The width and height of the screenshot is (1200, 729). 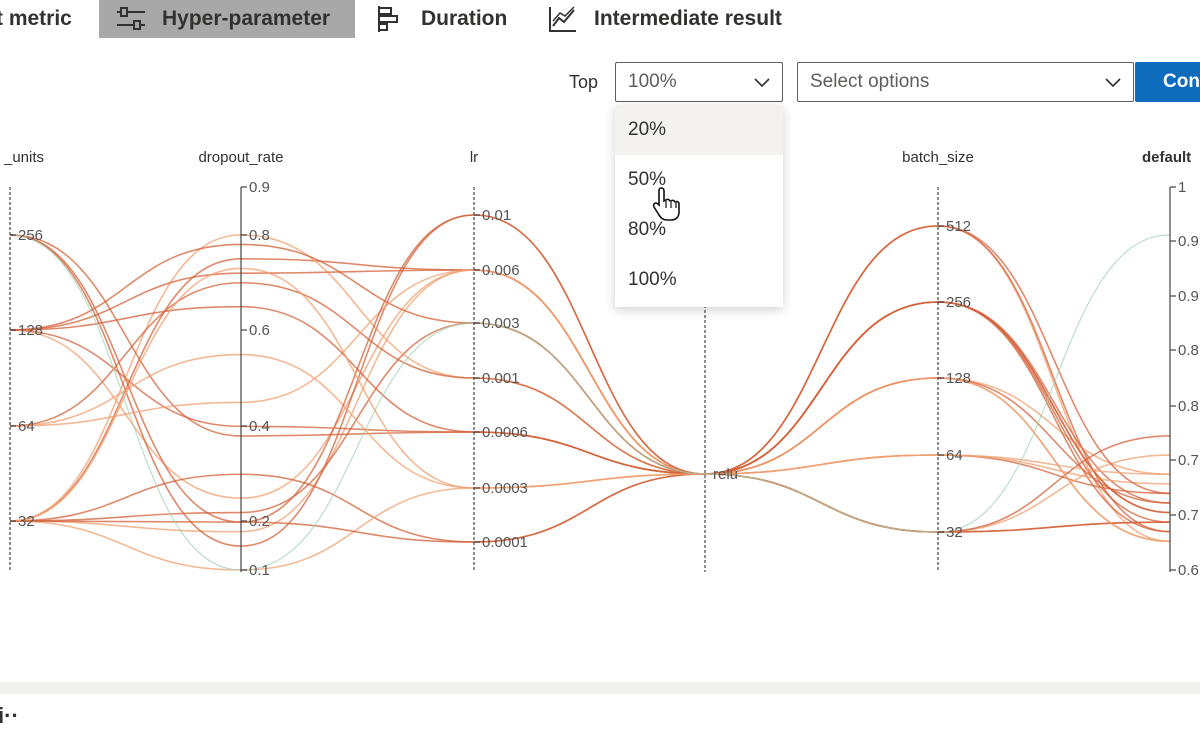 I want to click on menu-option-80: 80%, so click(x=699, y=230).